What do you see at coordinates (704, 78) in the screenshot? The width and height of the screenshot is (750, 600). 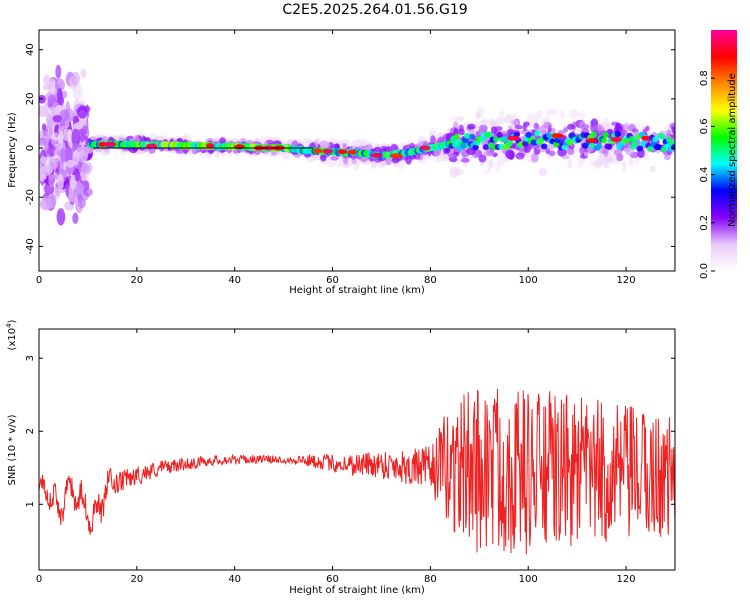 I see `colorbar-tick-label: 0.8` at bounding box center [704, 78].